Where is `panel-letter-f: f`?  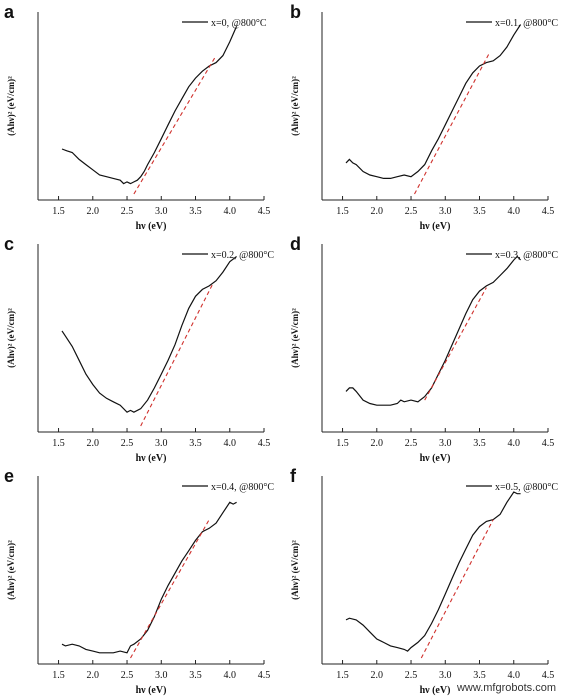
panel-letter-f: f is located at coordinates (293, 476).